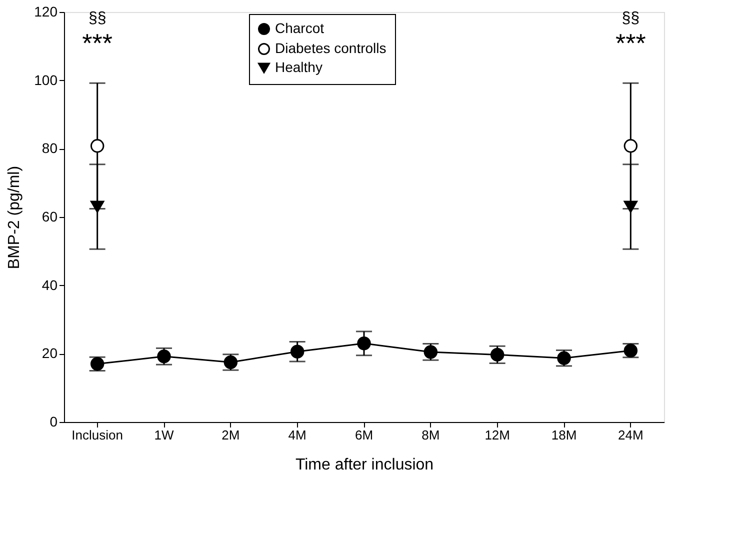 The width and height of the screenshot is (750, 549). What do you see at coordinates (46, 80) in the screenshot?
I see `y-tick-label: 100` at bounding box center [46, 80].